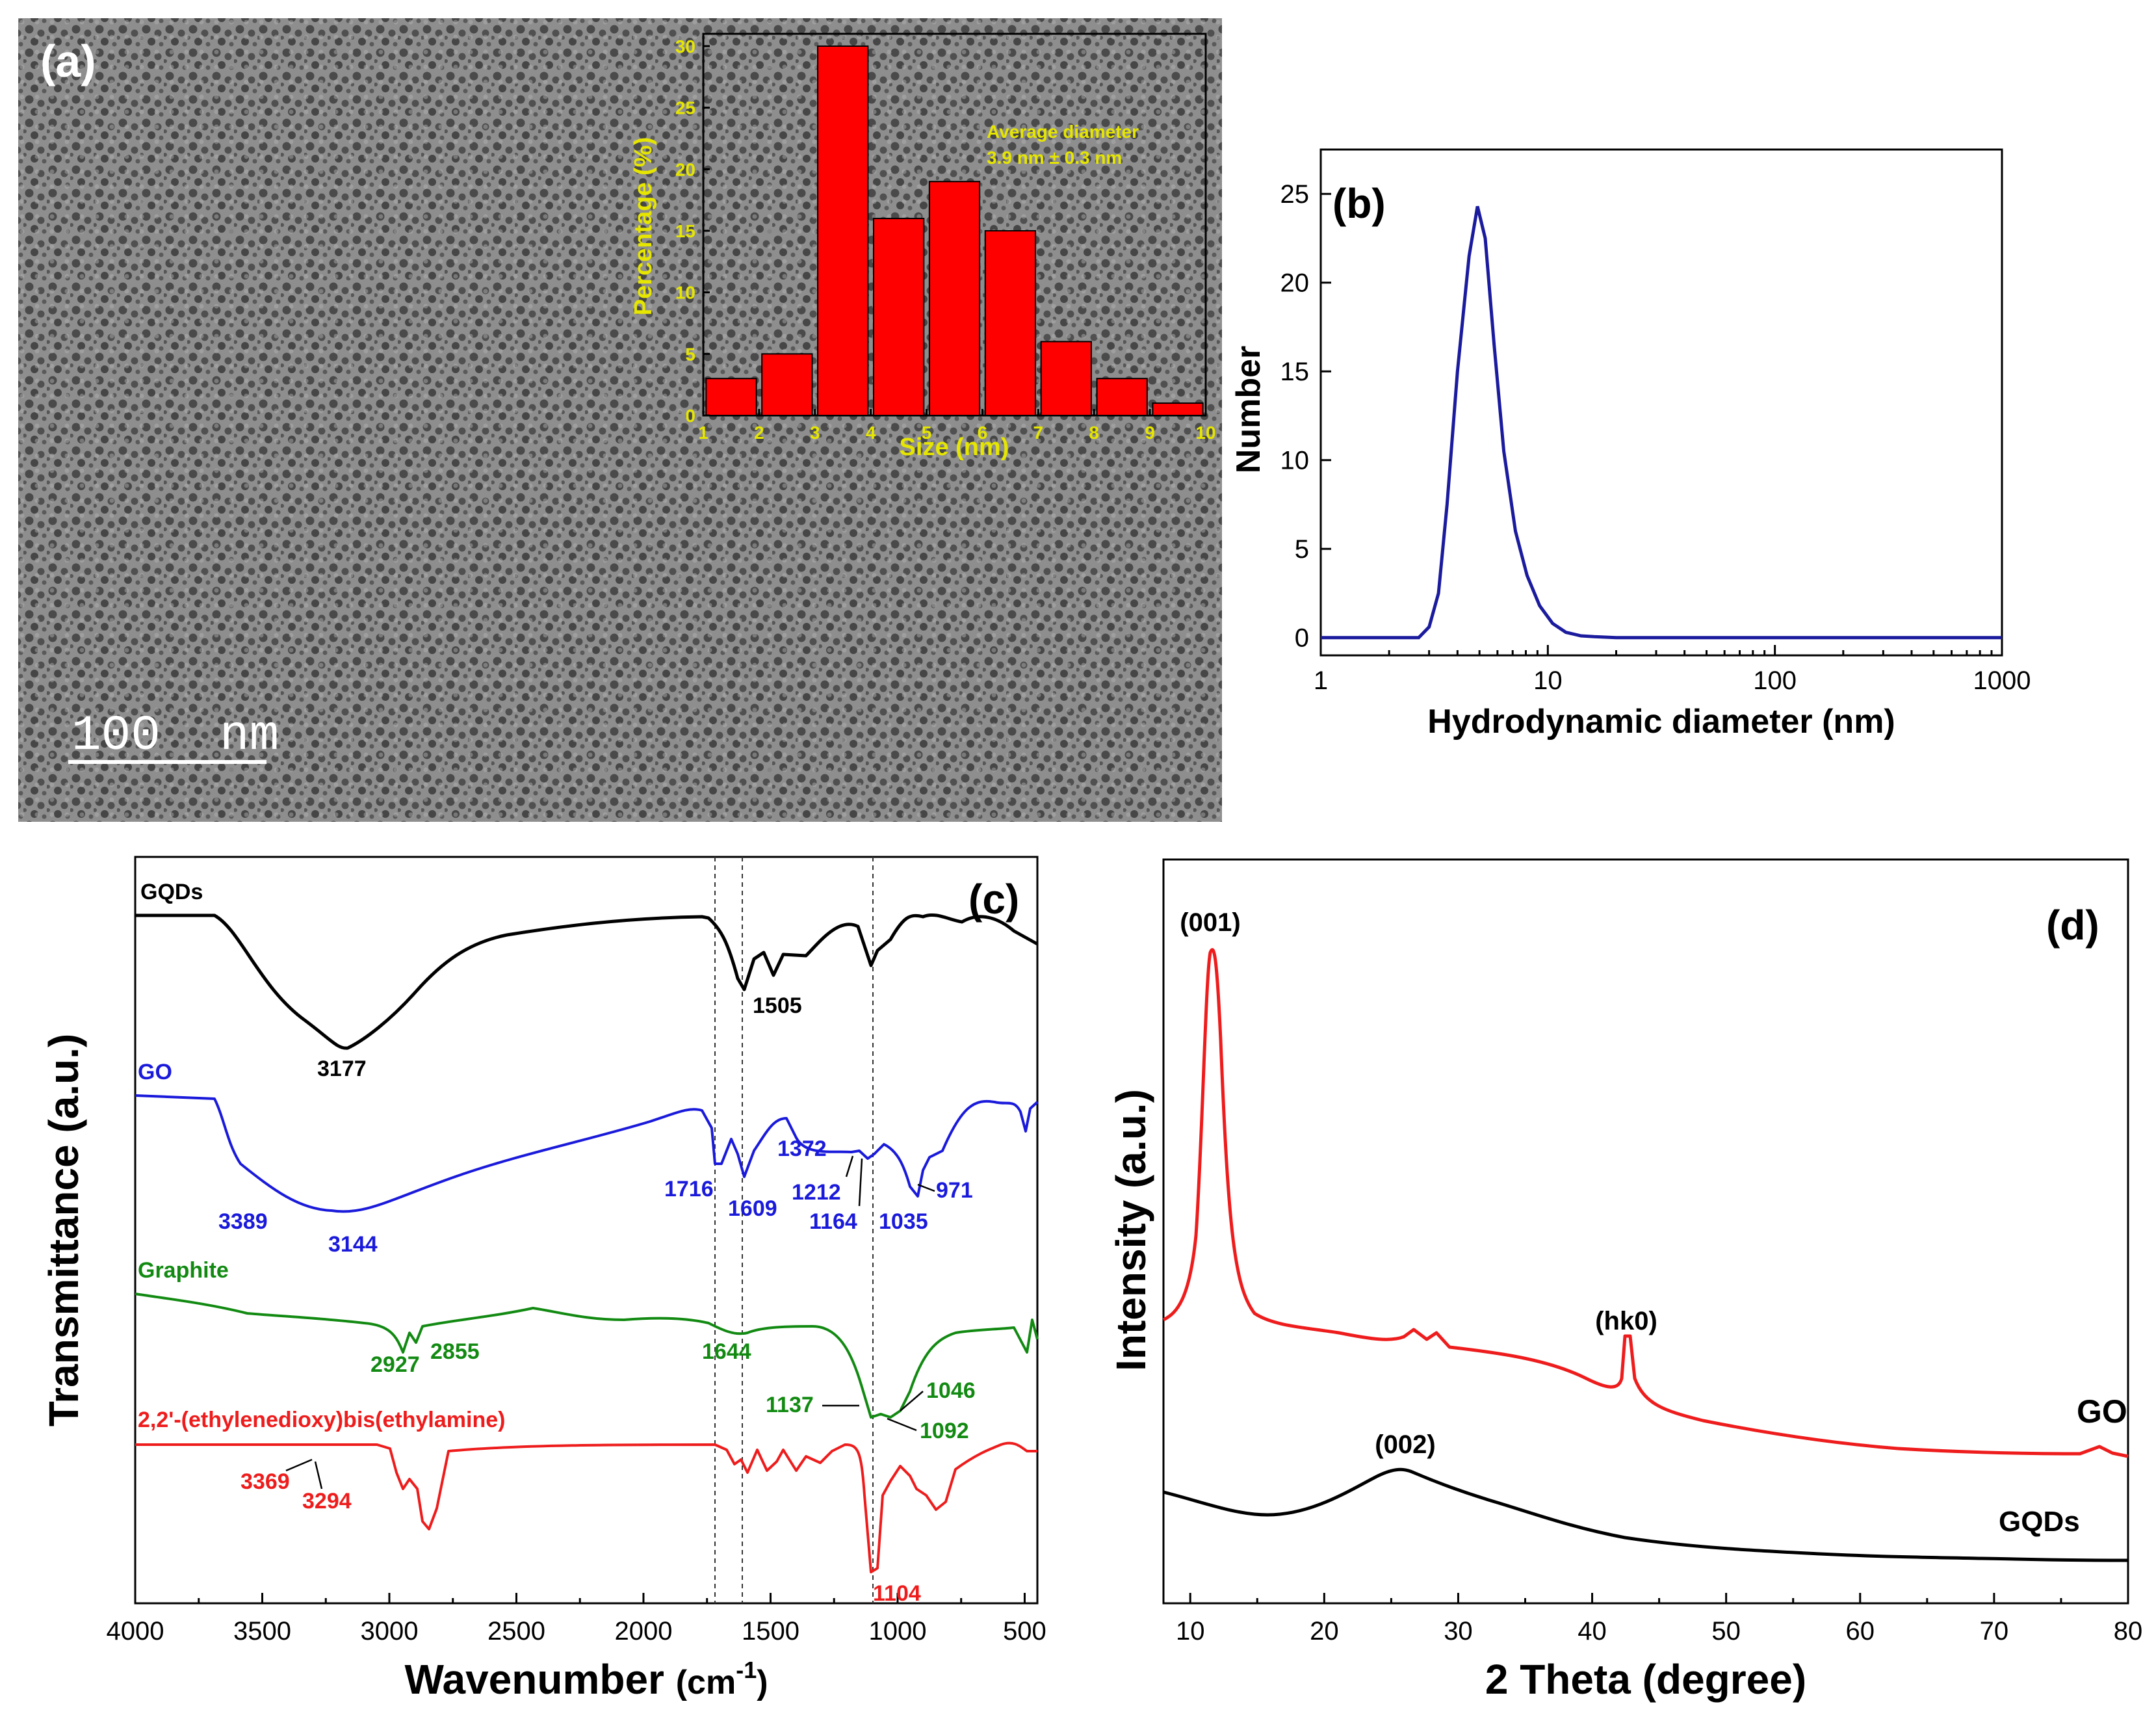 The image size is (2156, 1719). What do you see at coordinates (1190, 1631) in the screenshot?
I see `d-xtick-label: 10` at bounding box center [1190, 1631].